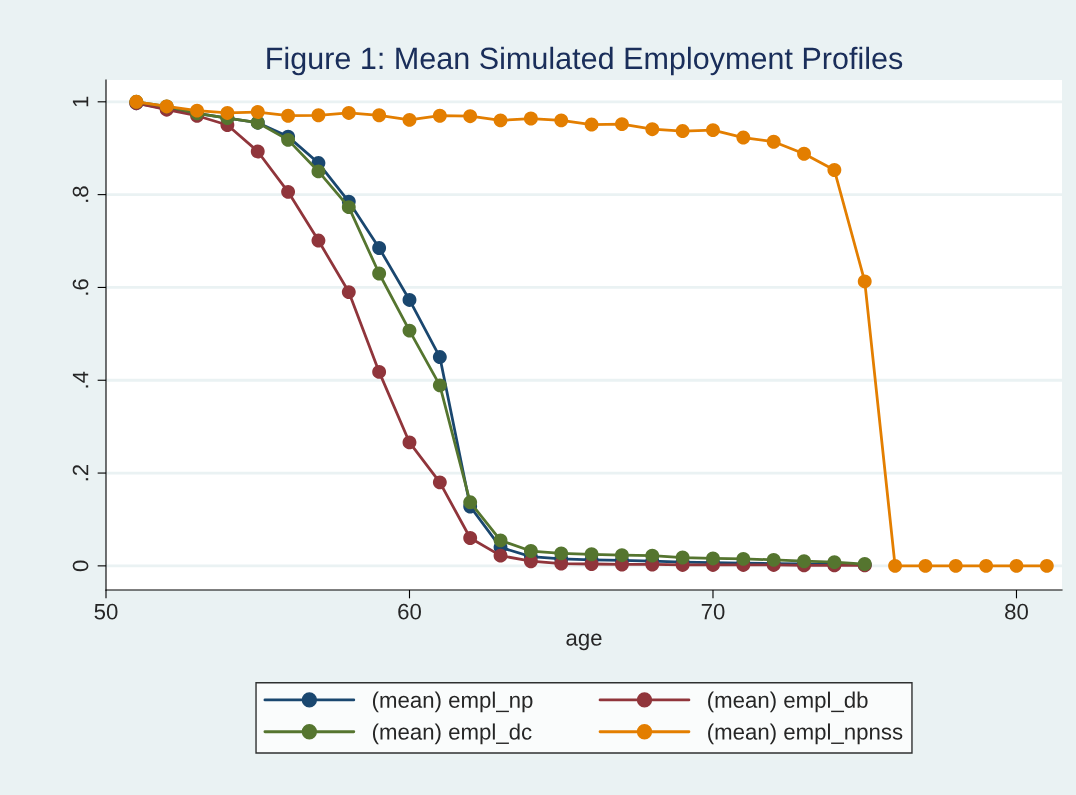  What do you see at coordinates (80, 472) in the screenshot?
I see `y-tick-label: .2` at bounding box center [80, 472].